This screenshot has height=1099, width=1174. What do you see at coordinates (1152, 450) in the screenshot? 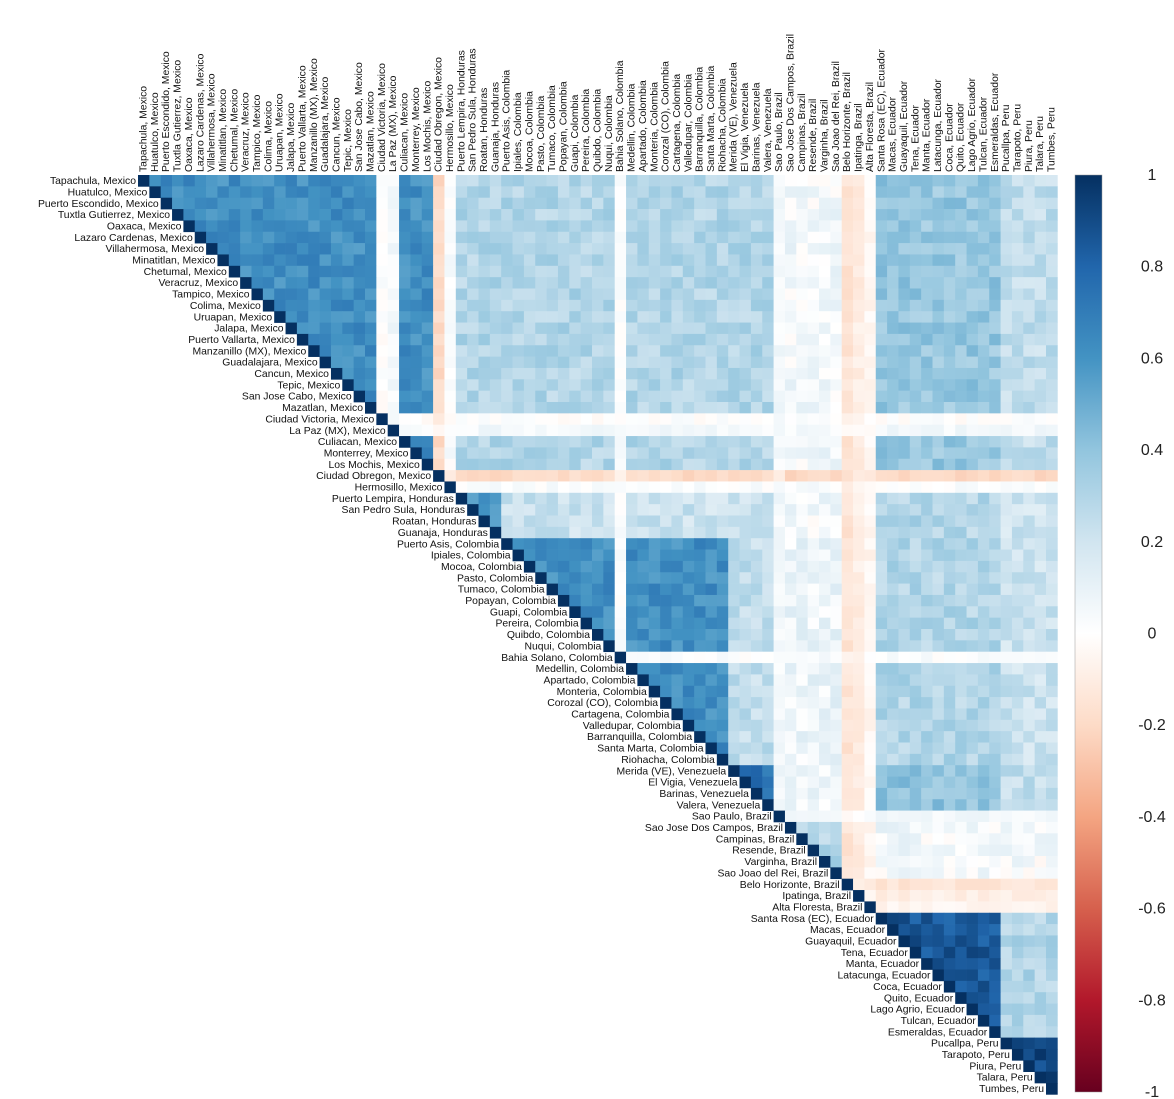
I see `colorbar-tick-label: 0.4` at bounding box center [1152, 450].